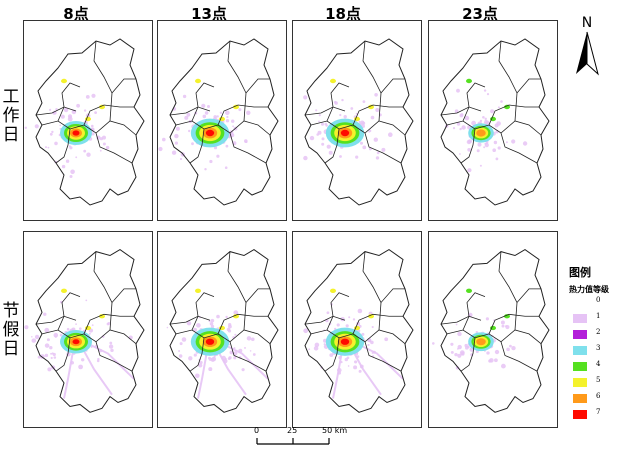 The image size is (617, 450). Describe the element at coordinates (209, 14) in the screenshot. I see `column-header-13h: 13点` at that location.